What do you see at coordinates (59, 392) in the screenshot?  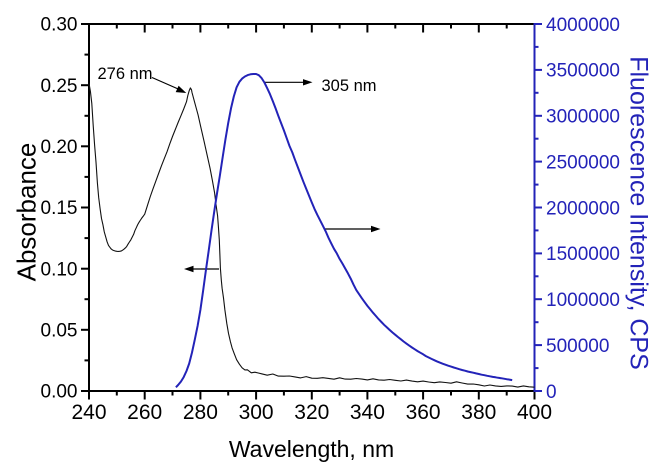 I see `svg-text: 0.00` at bounding box center [59, 392].